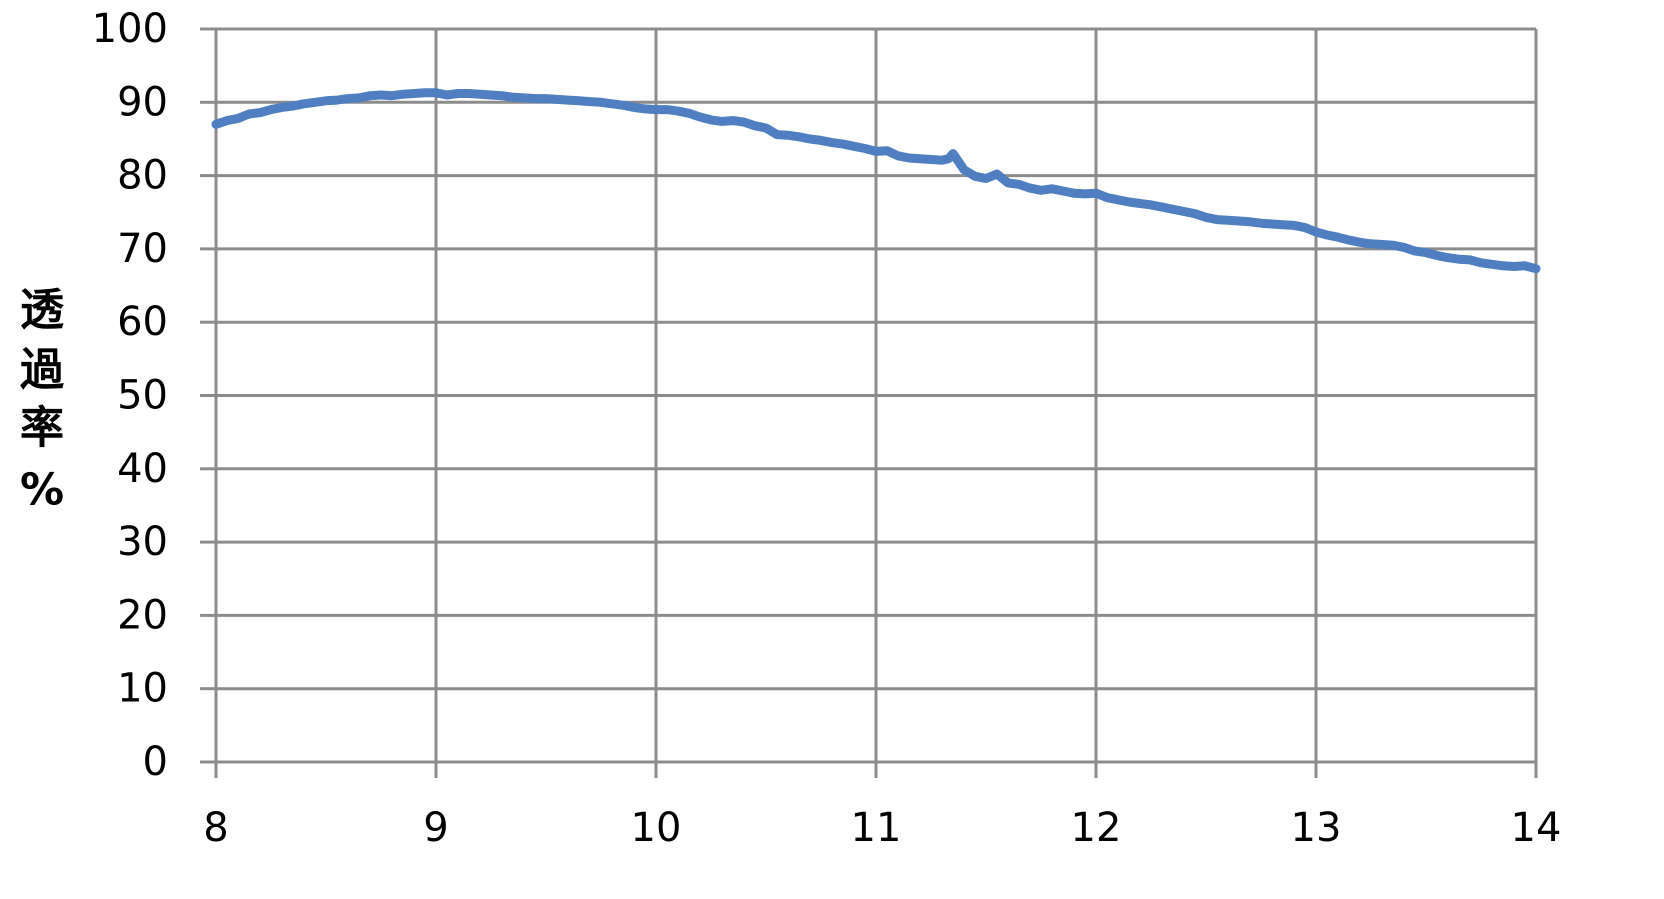 This screenshot has width=1664, height=899. What do you see at coordinates (42, 490) in the screenshot?
I see `y-axis-label-char: %` at bounding box center [42, 490].